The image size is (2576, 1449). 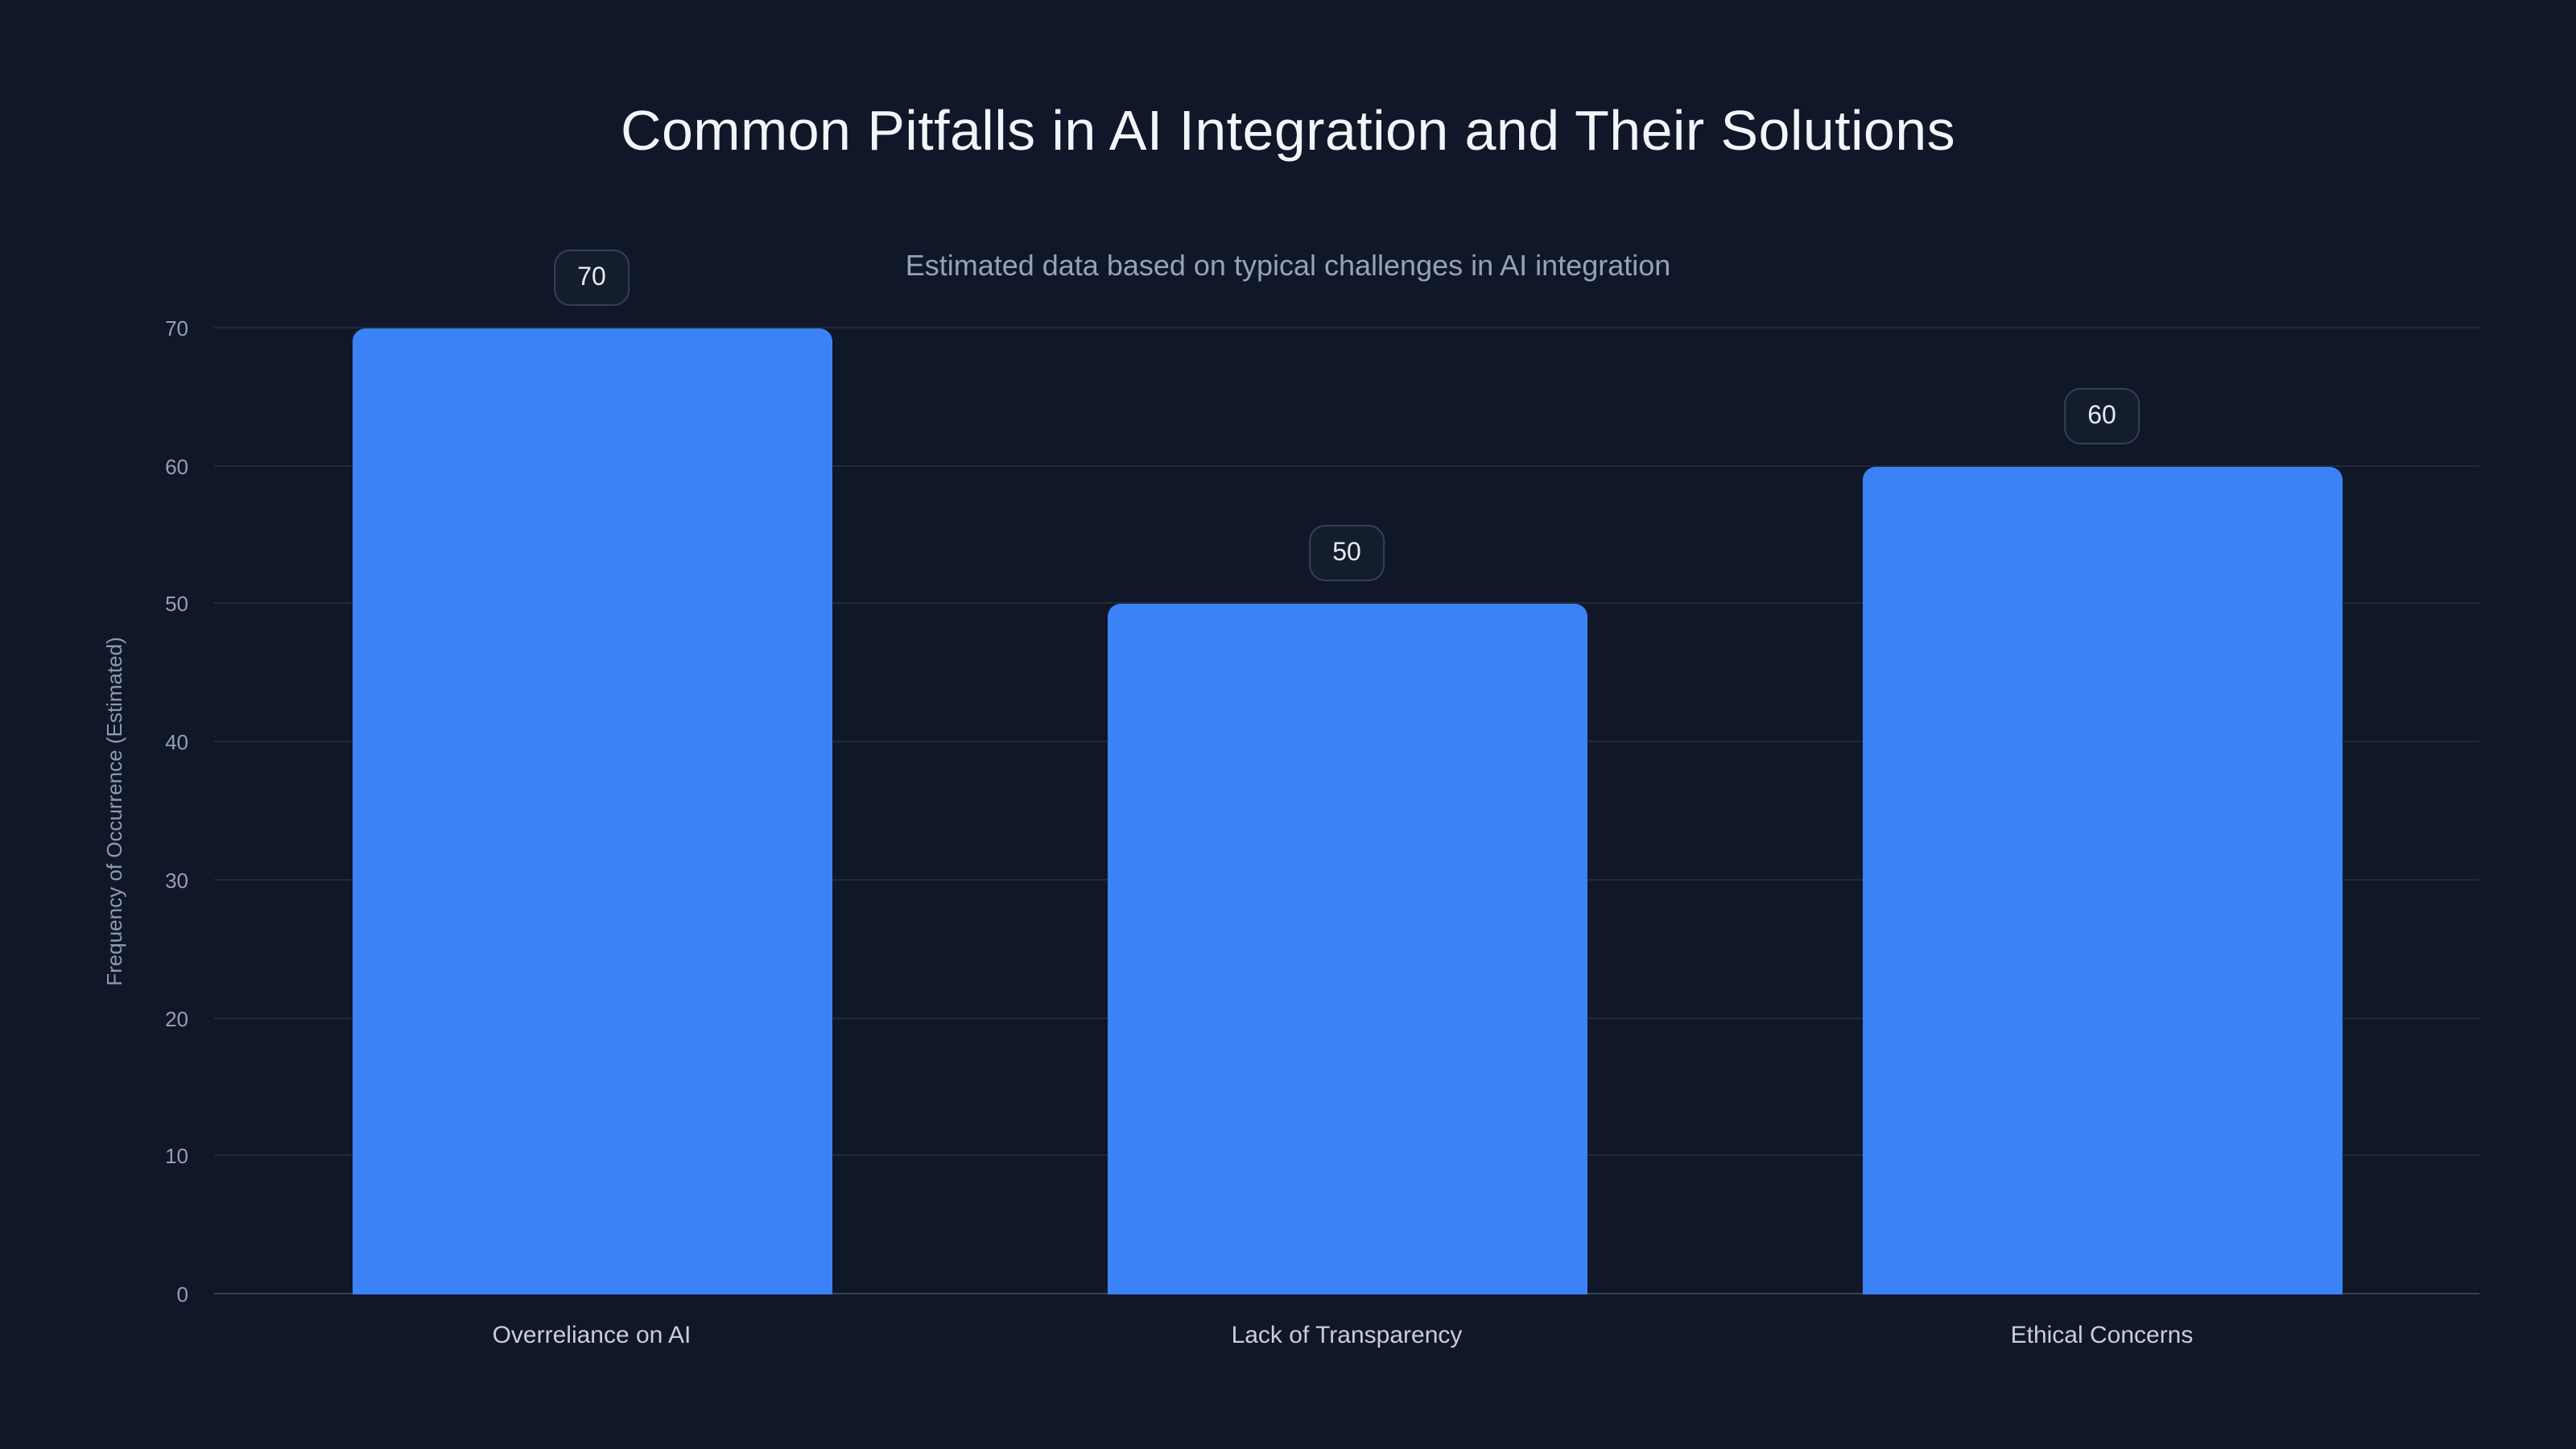 I want to click on y-tick-label: 20, so click(x=176, y=1018).